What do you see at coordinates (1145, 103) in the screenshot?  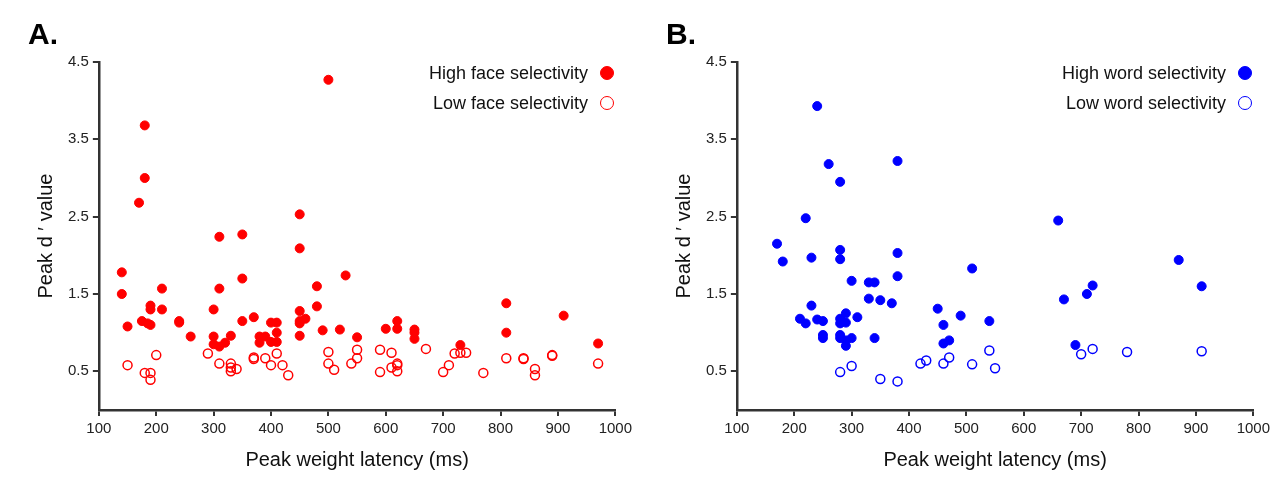 I see `legend-label: Low word selectivity` at bounding box center [1145, 103].